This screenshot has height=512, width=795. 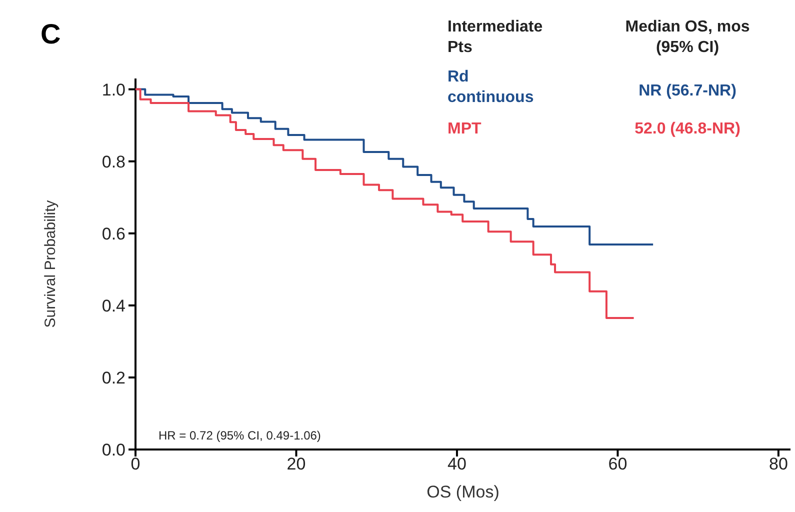 I want to click on annotation: 52.0 (46.8-NR), so click(x=687, y=129).